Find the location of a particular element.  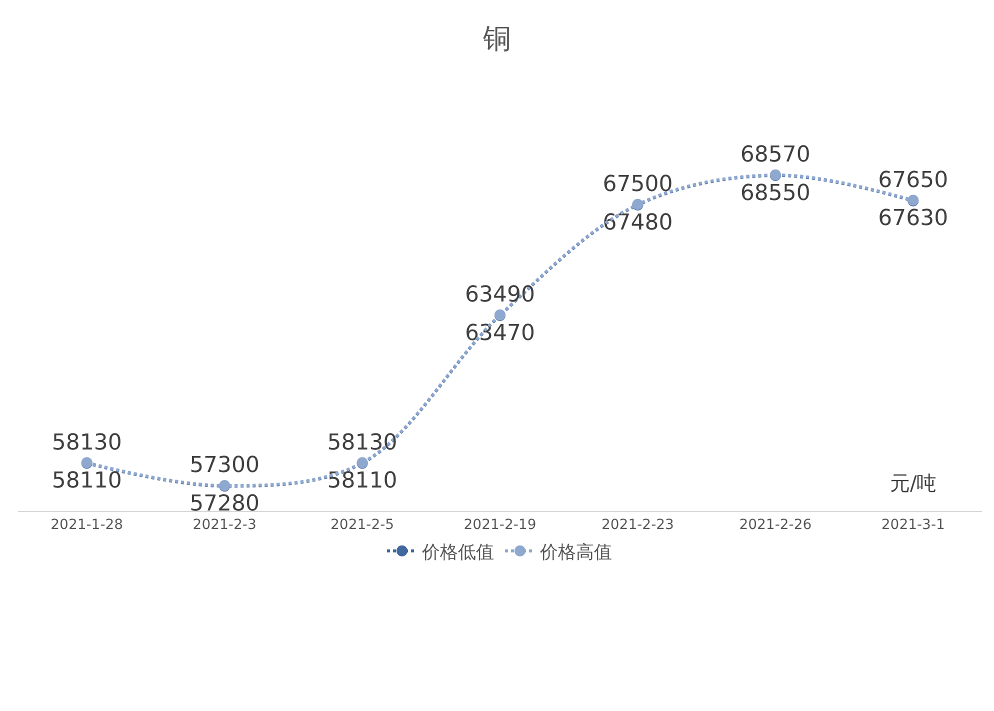

legend-label: 价格低值 is located at coordinates (457, 552).